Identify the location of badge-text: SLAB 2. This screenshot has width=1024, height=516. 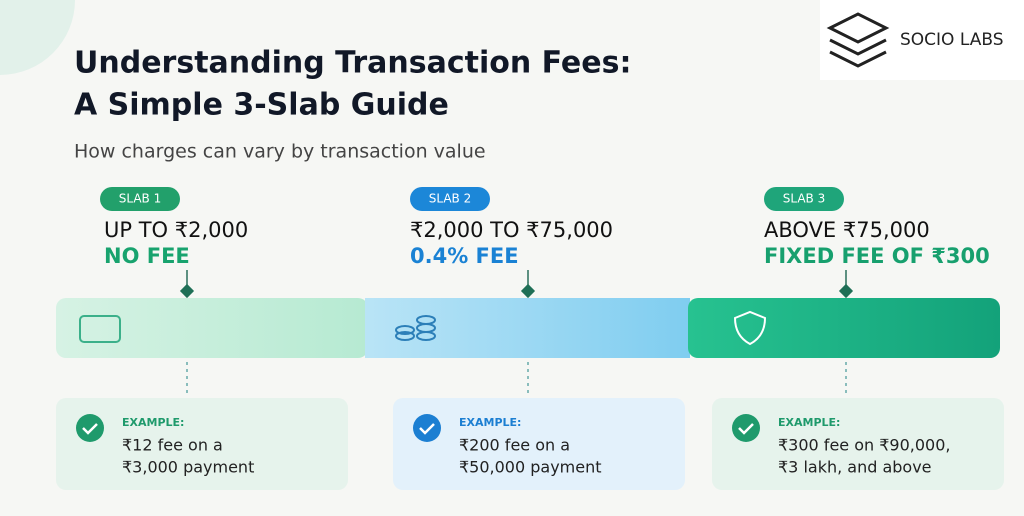
(450, 199).